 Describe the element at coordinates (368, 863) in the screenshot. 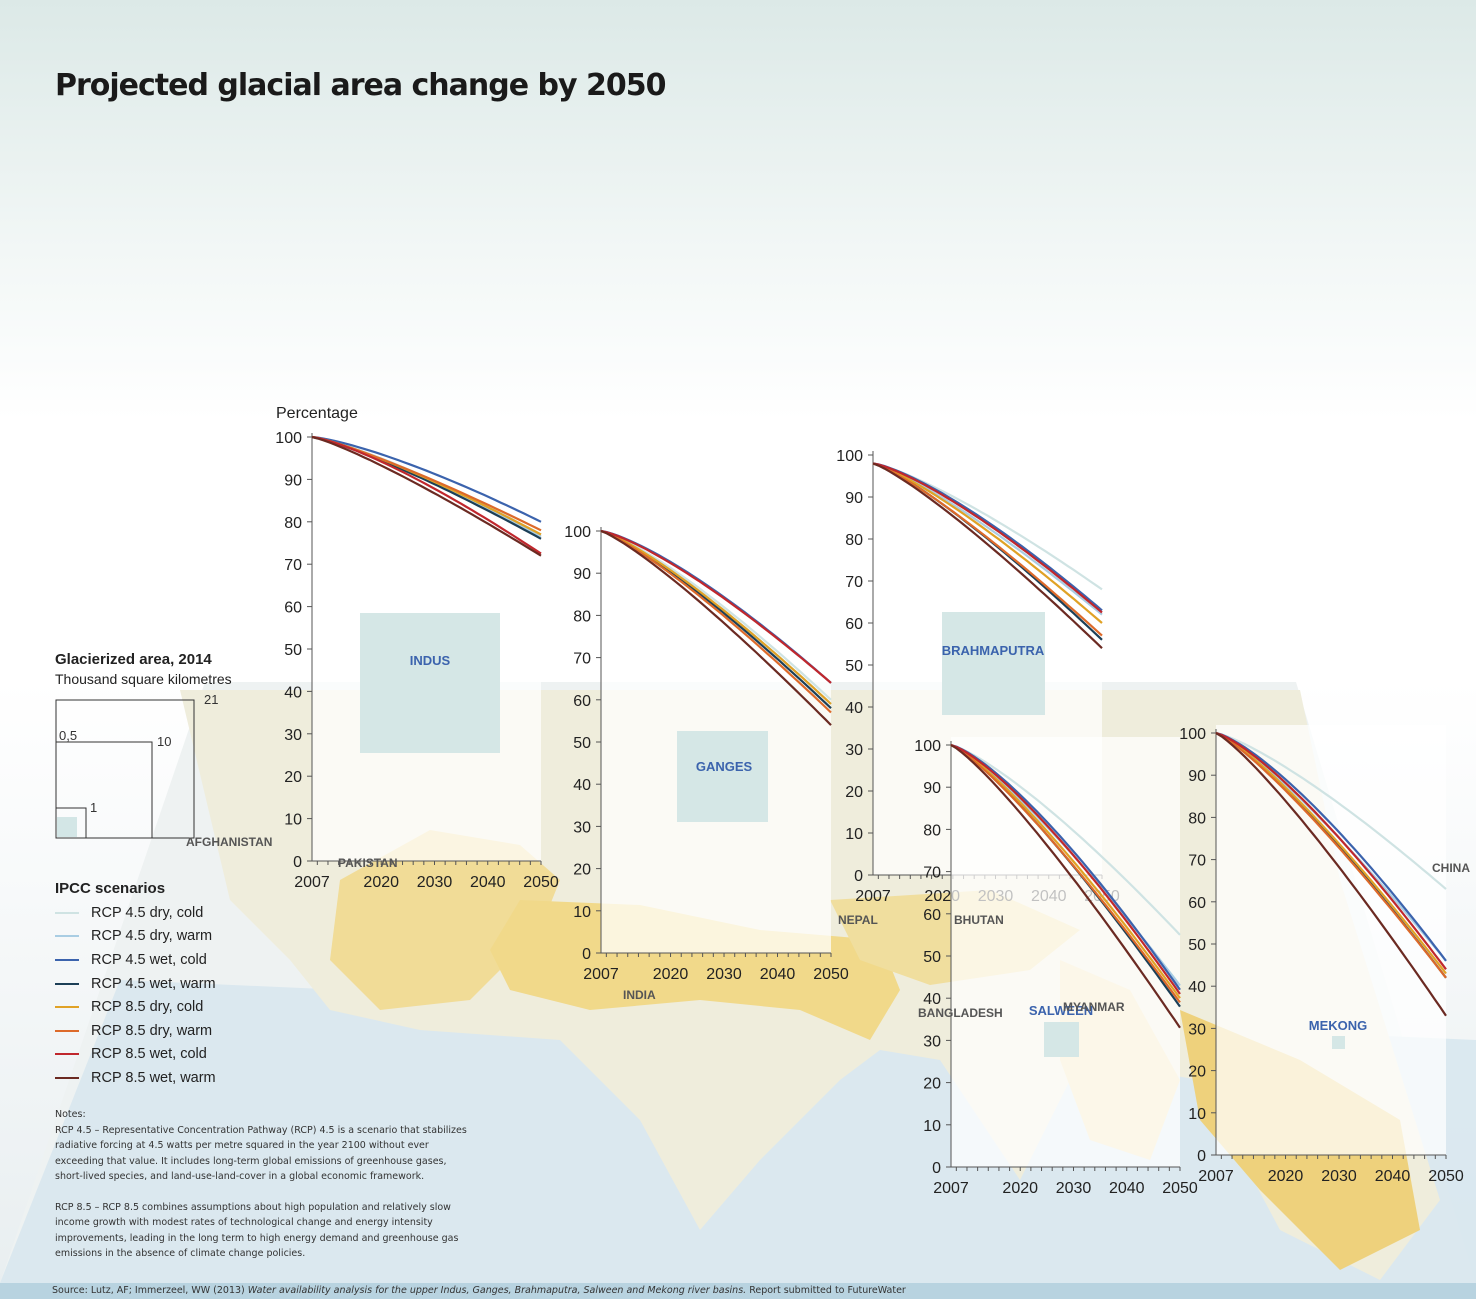

I see `country-label: PAKISTAN` at that location.